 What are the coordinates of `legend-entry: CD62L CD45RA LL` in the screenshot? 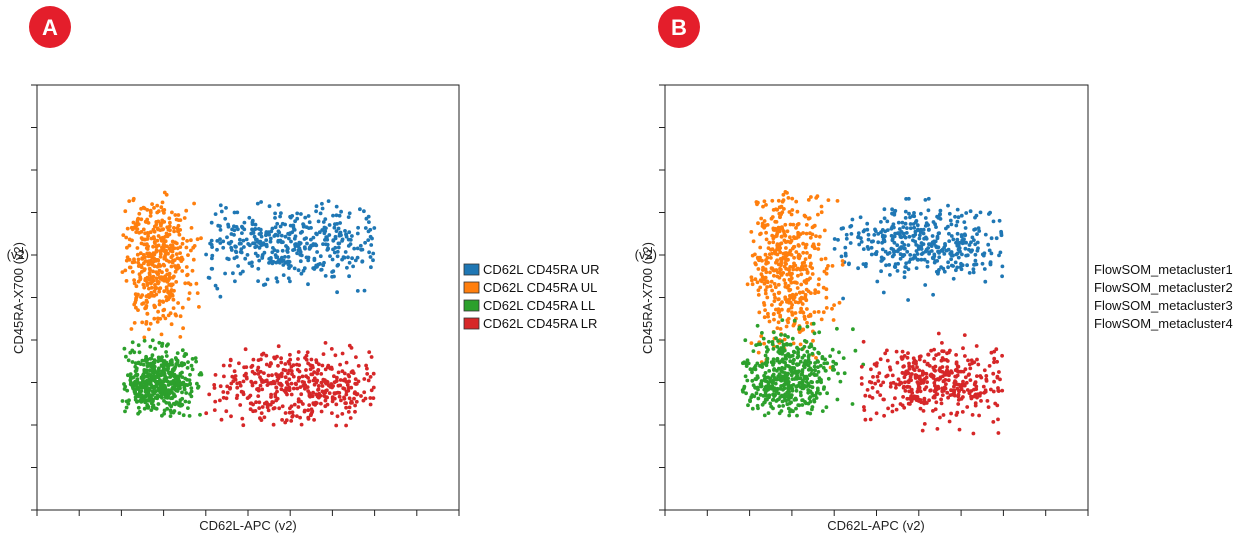 It's located at (539, 305).